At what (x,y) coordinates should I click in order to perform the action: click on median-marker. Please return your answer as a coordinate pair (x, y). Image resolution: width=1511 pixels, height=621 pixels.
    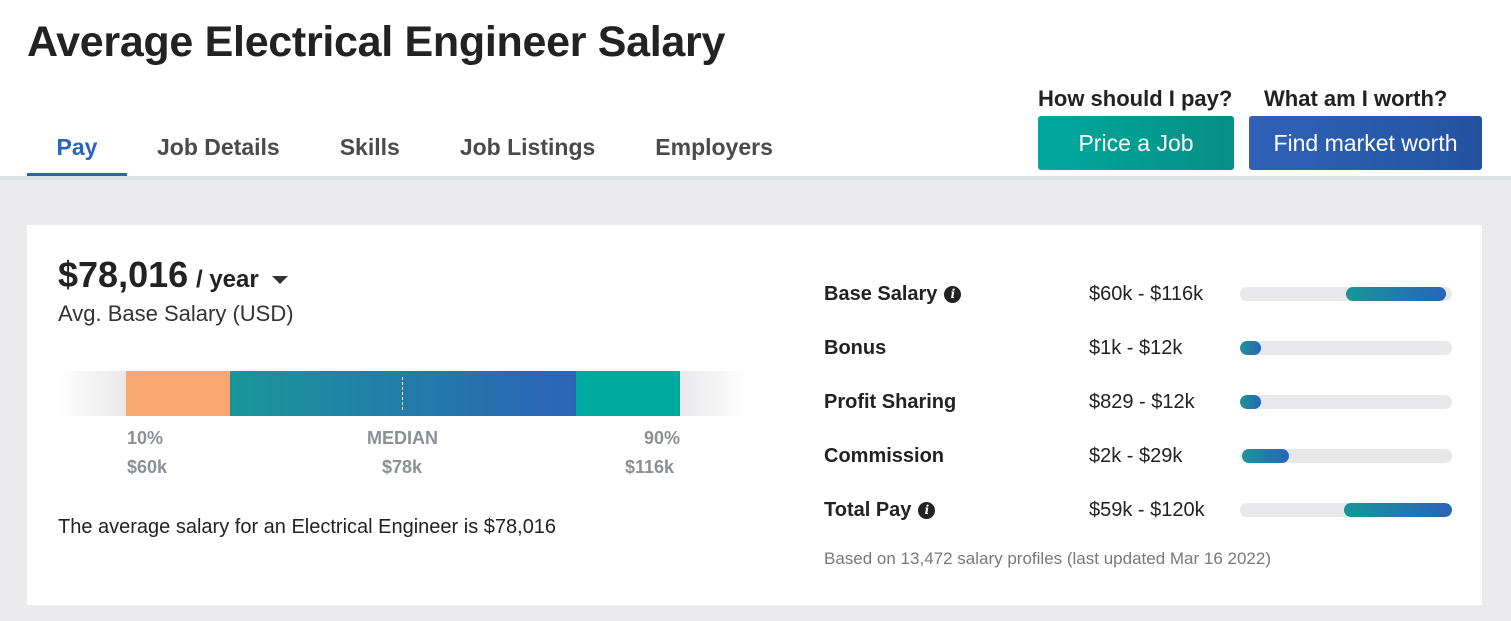
    Looking at the image, I should click on (402, 393).